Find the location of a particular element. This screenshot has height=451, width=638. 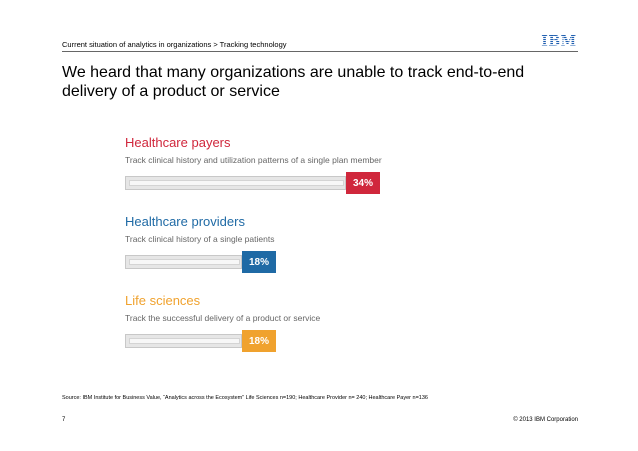

page-number: 7 is located at coordinates (64, 420).